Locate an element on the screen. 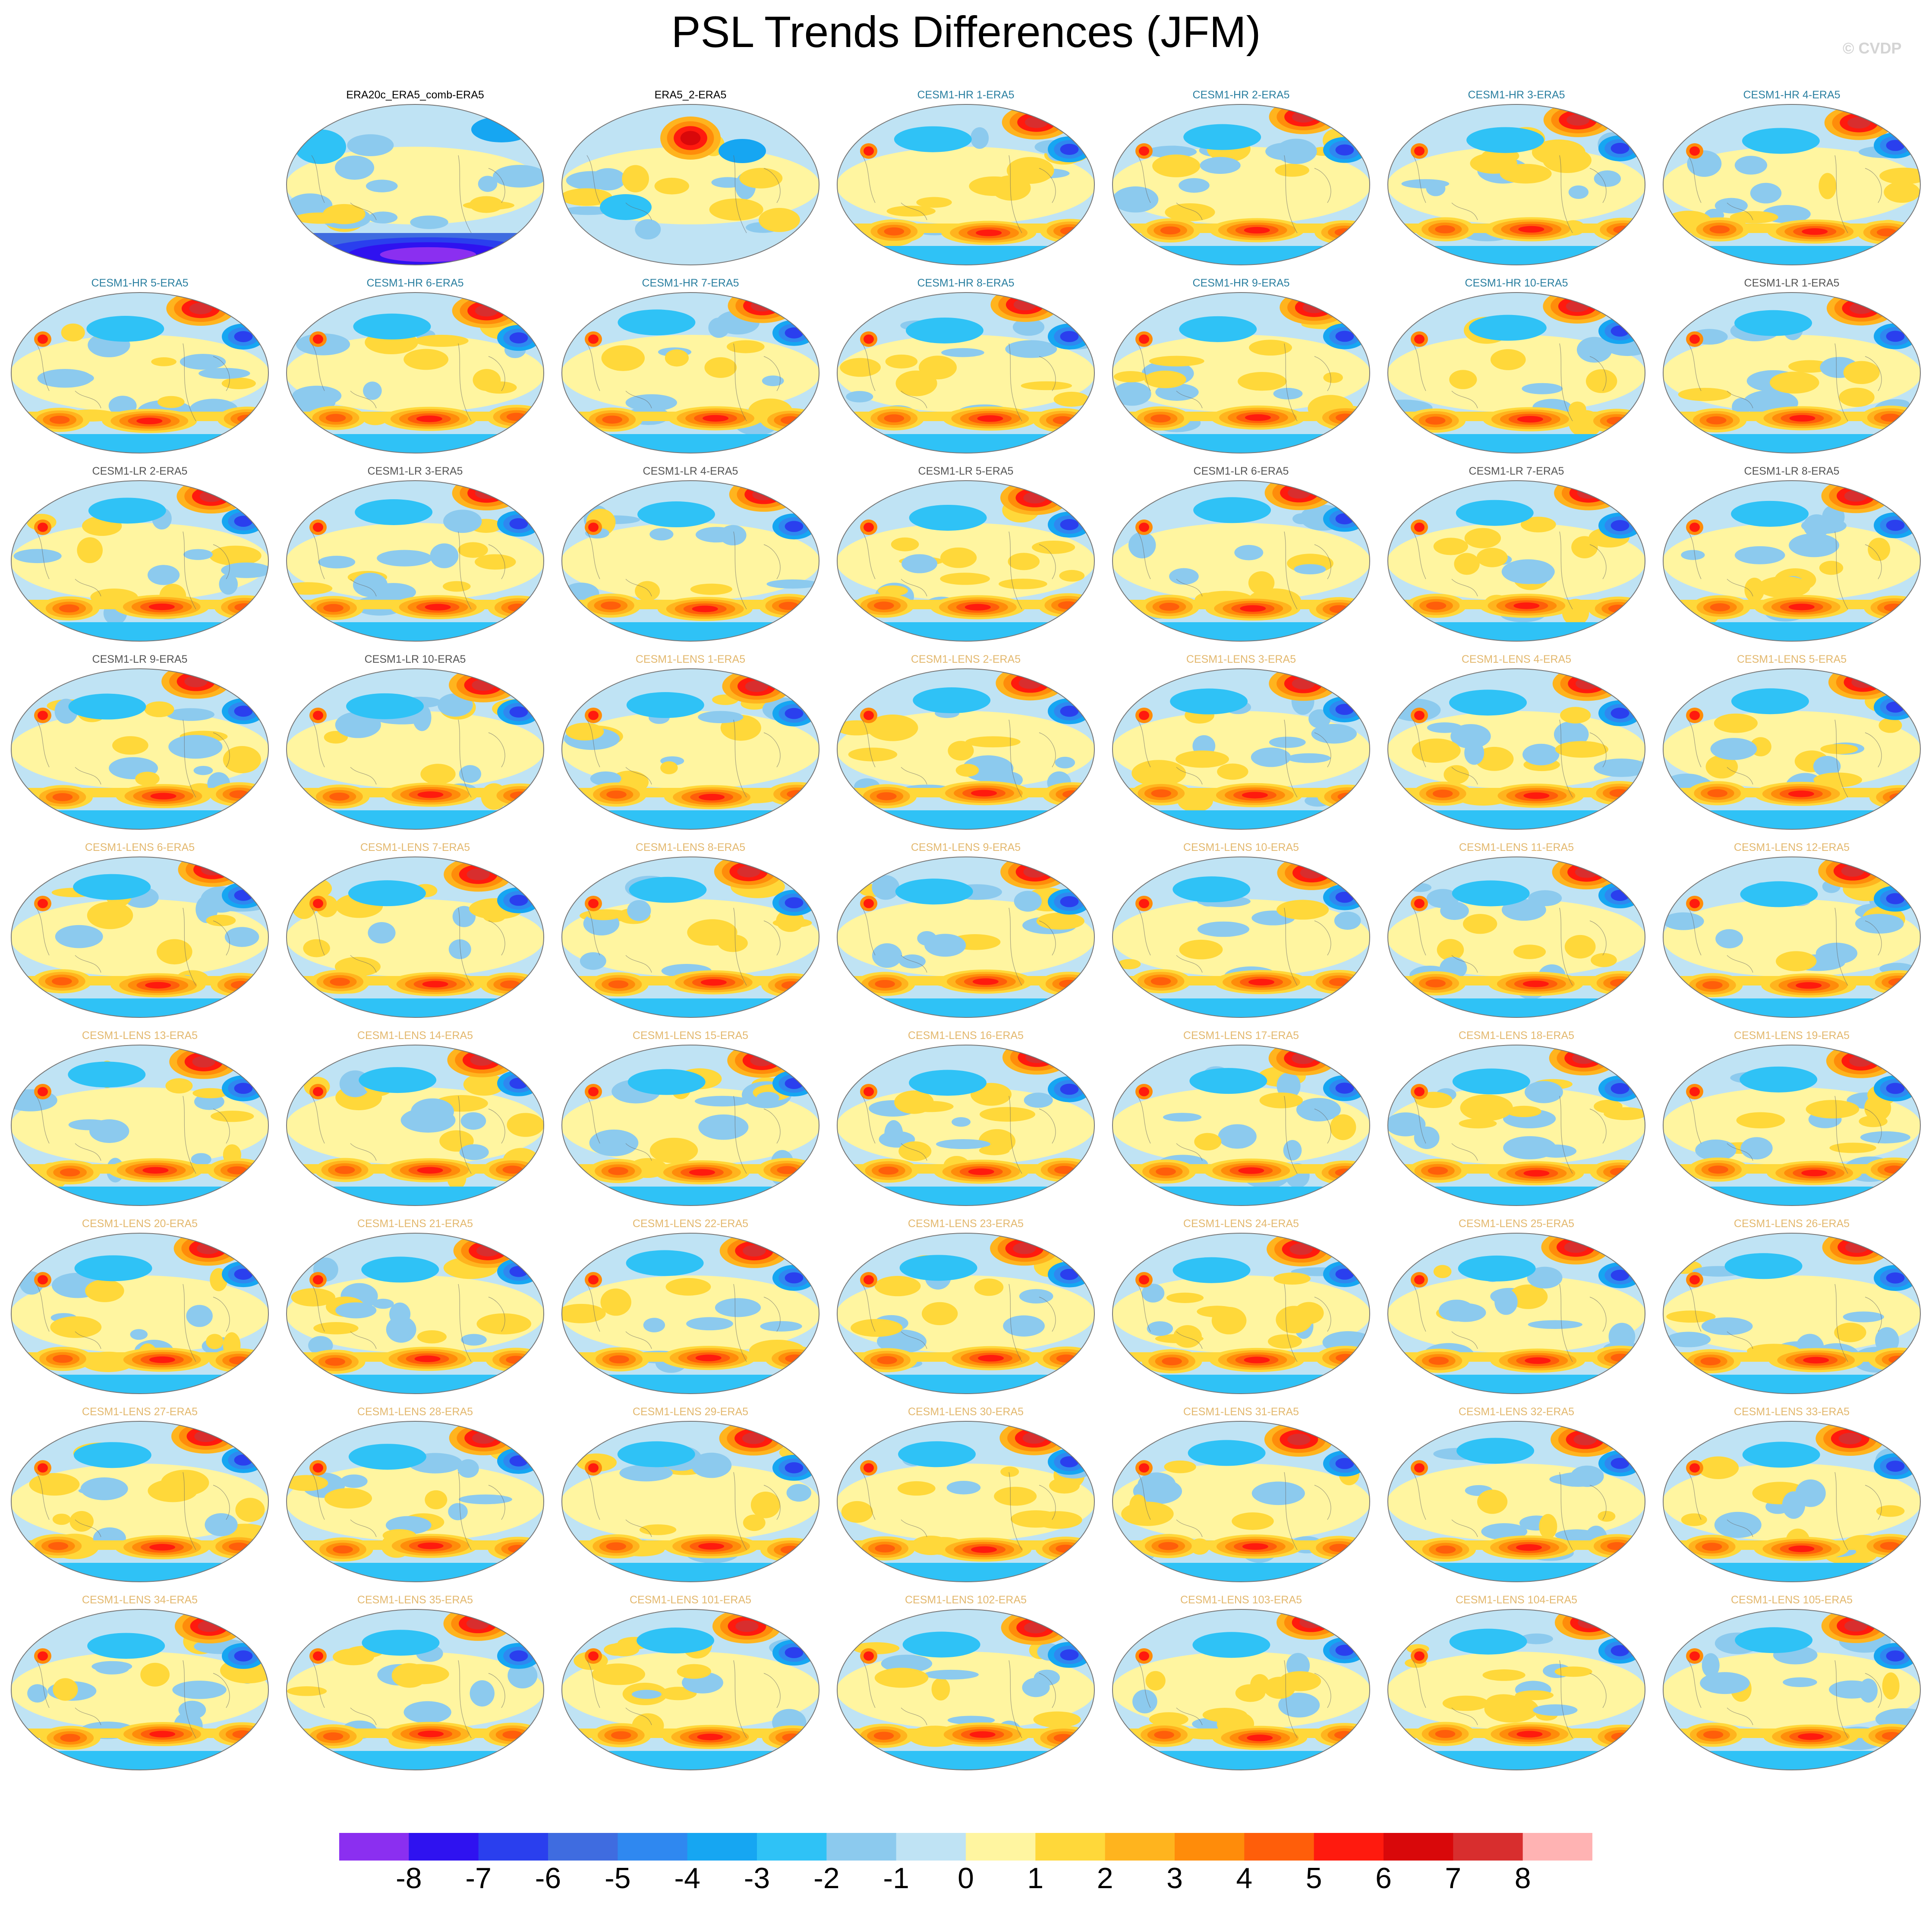  panel-title: CESM1-LR 8-ERA5 is located at coordinates (1792, 471).